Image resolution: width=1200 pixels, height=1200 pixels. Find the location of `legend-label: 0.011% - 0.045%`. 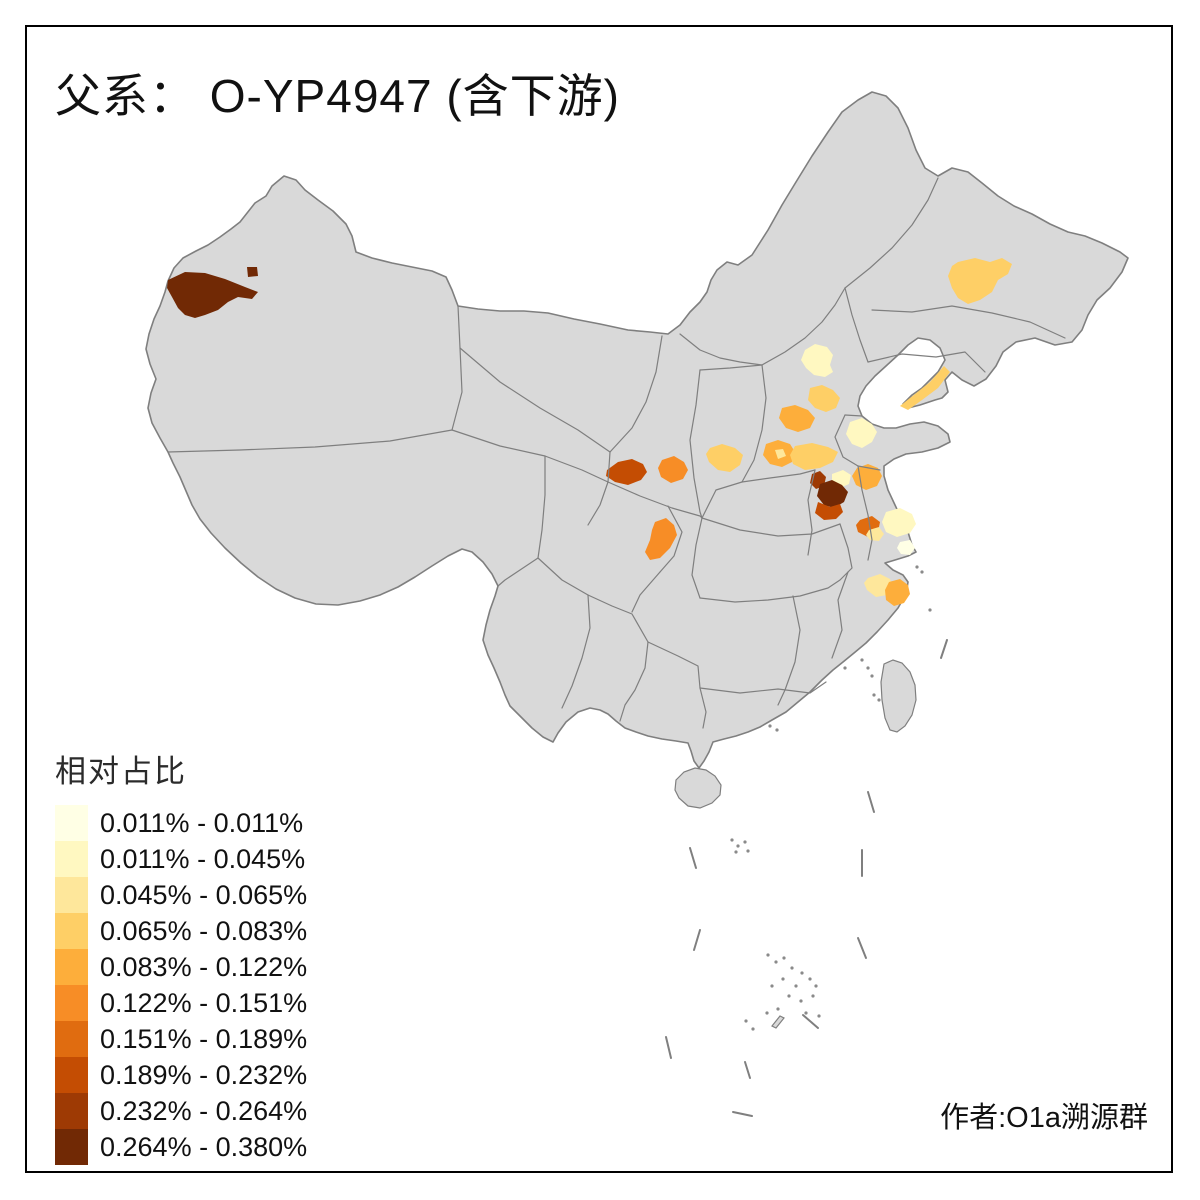

legend-label: 0.011% - 0.045% is located at coordinates (203, 858).